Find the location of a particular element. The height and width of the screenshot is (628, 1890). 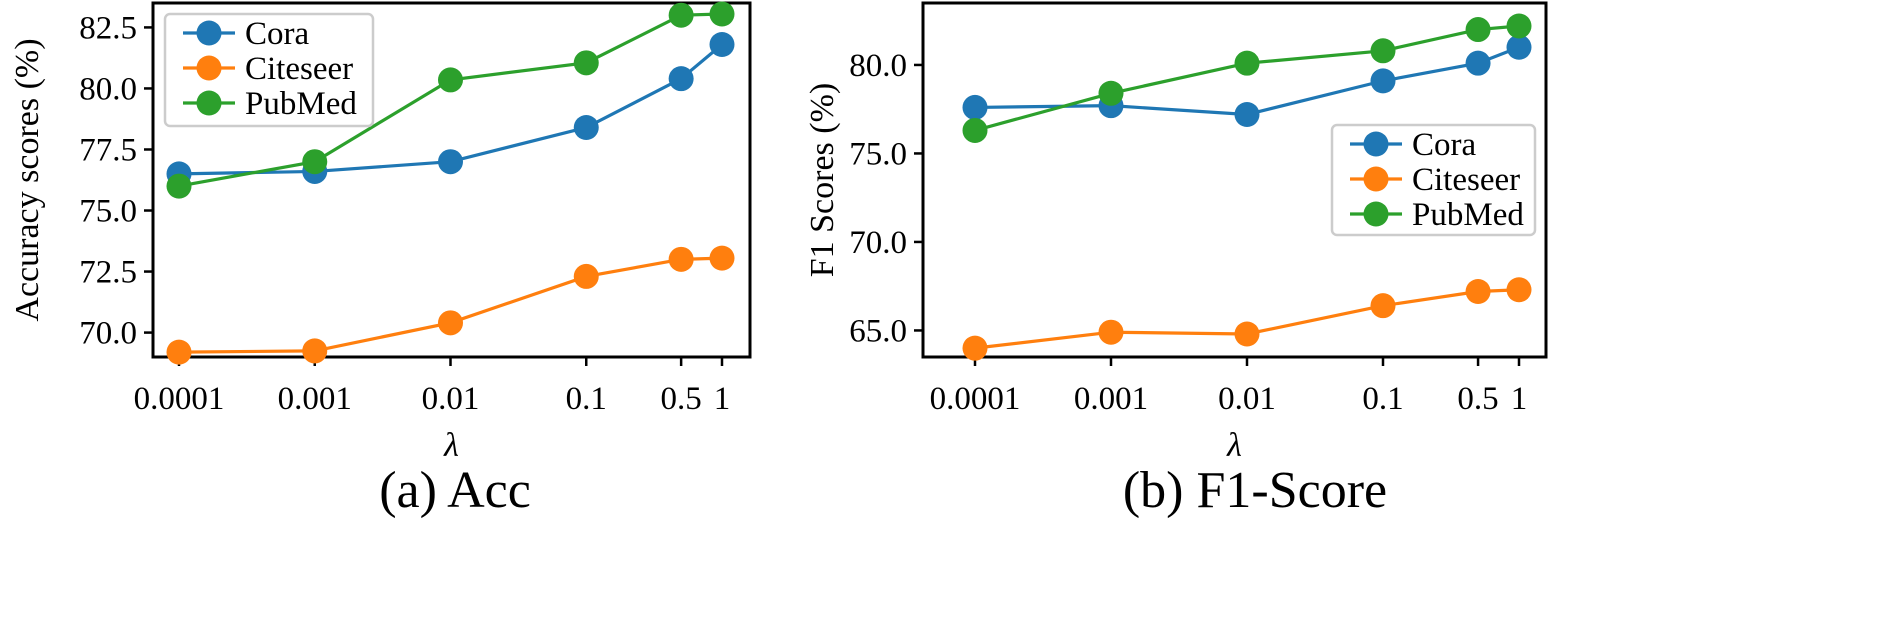

series-cora is located at coordinates (1247, 81).